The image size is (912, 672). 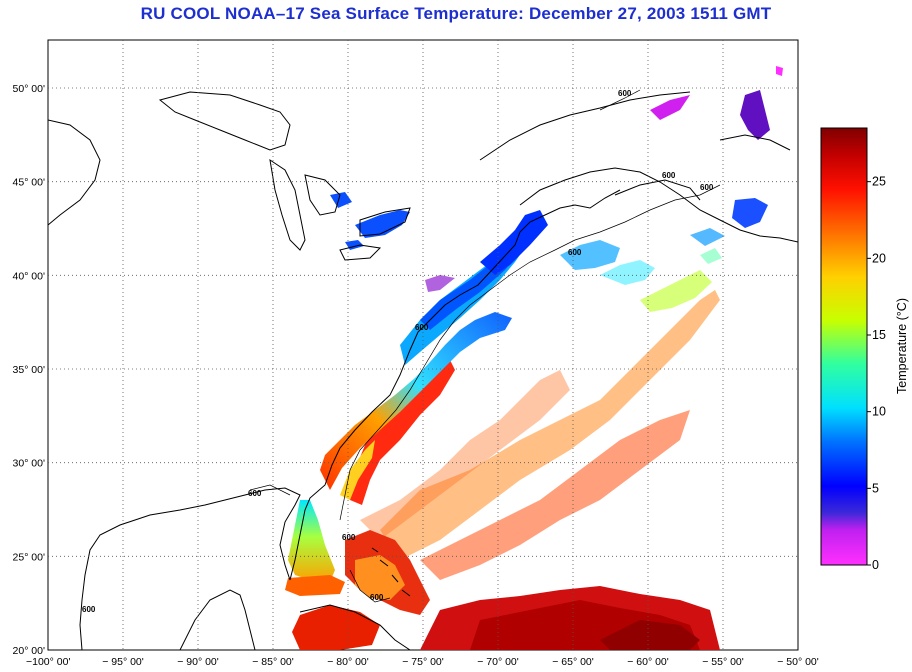 What do you see at coordinates (29, 651) in the screenshot?
I see `lat-label: 20° 00'` at bounding box center [29, 651].